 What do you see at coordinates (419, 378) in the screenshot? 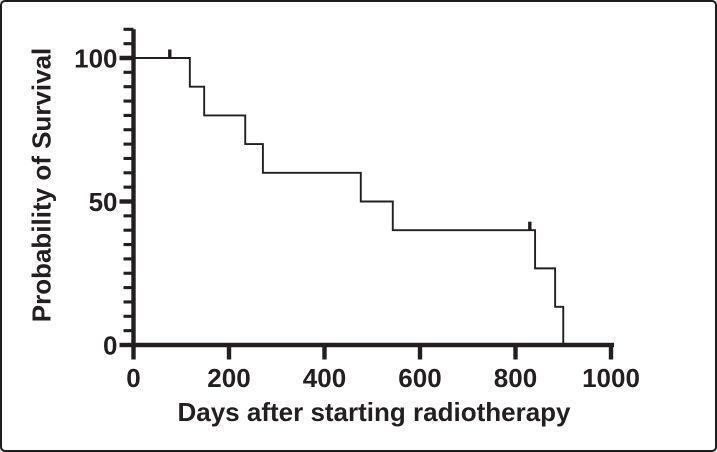
I see `x-tick-label: 600` at bounding box center [419, 378].